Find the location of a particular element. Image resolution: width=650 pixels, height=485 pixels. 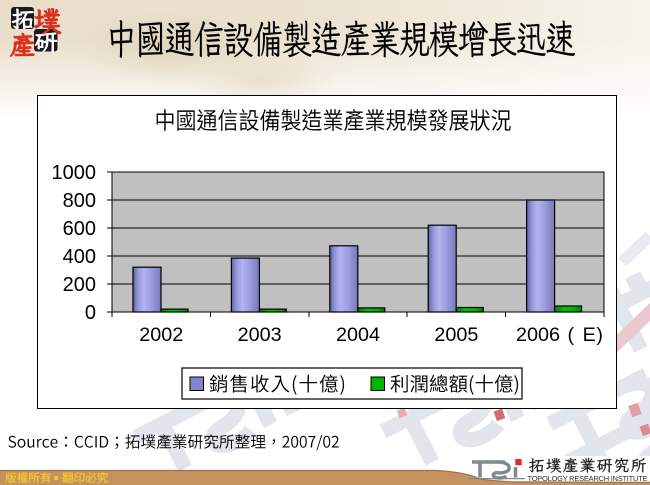

svg-text: 200 is located at coordinates (79, 285).